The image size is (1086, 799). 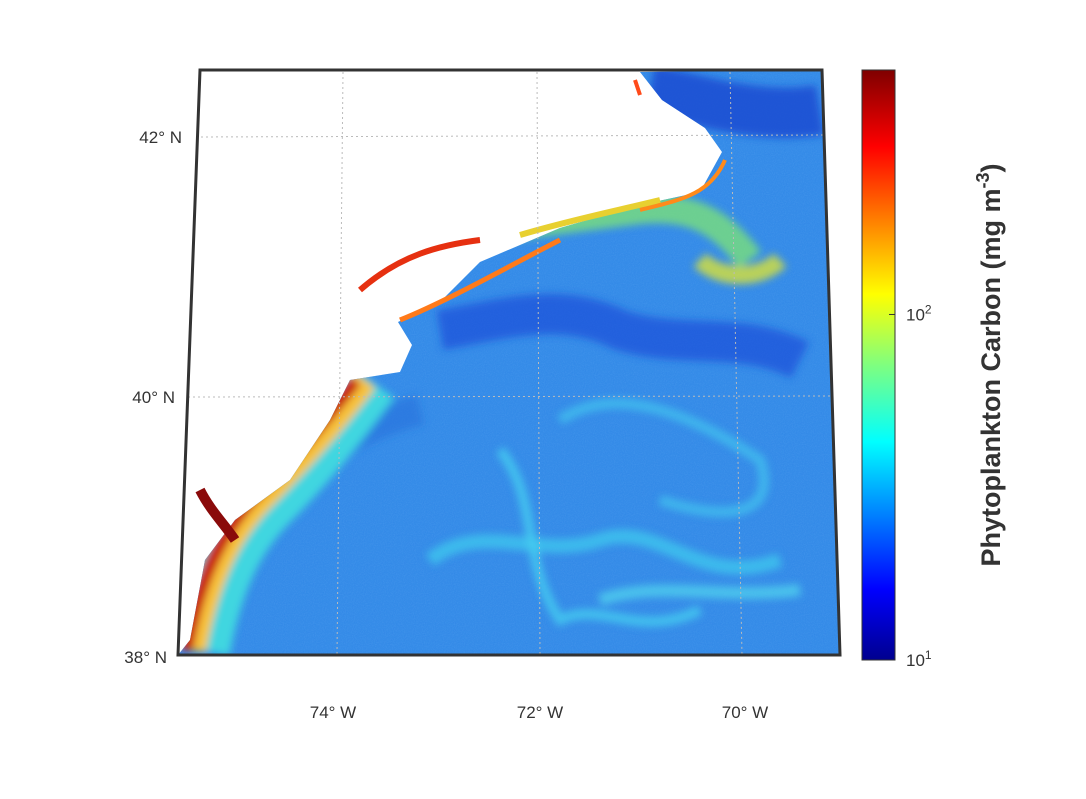 I want to click on label-text: Phytoplankton Carbon (mg m, so click(x=991, y=378).